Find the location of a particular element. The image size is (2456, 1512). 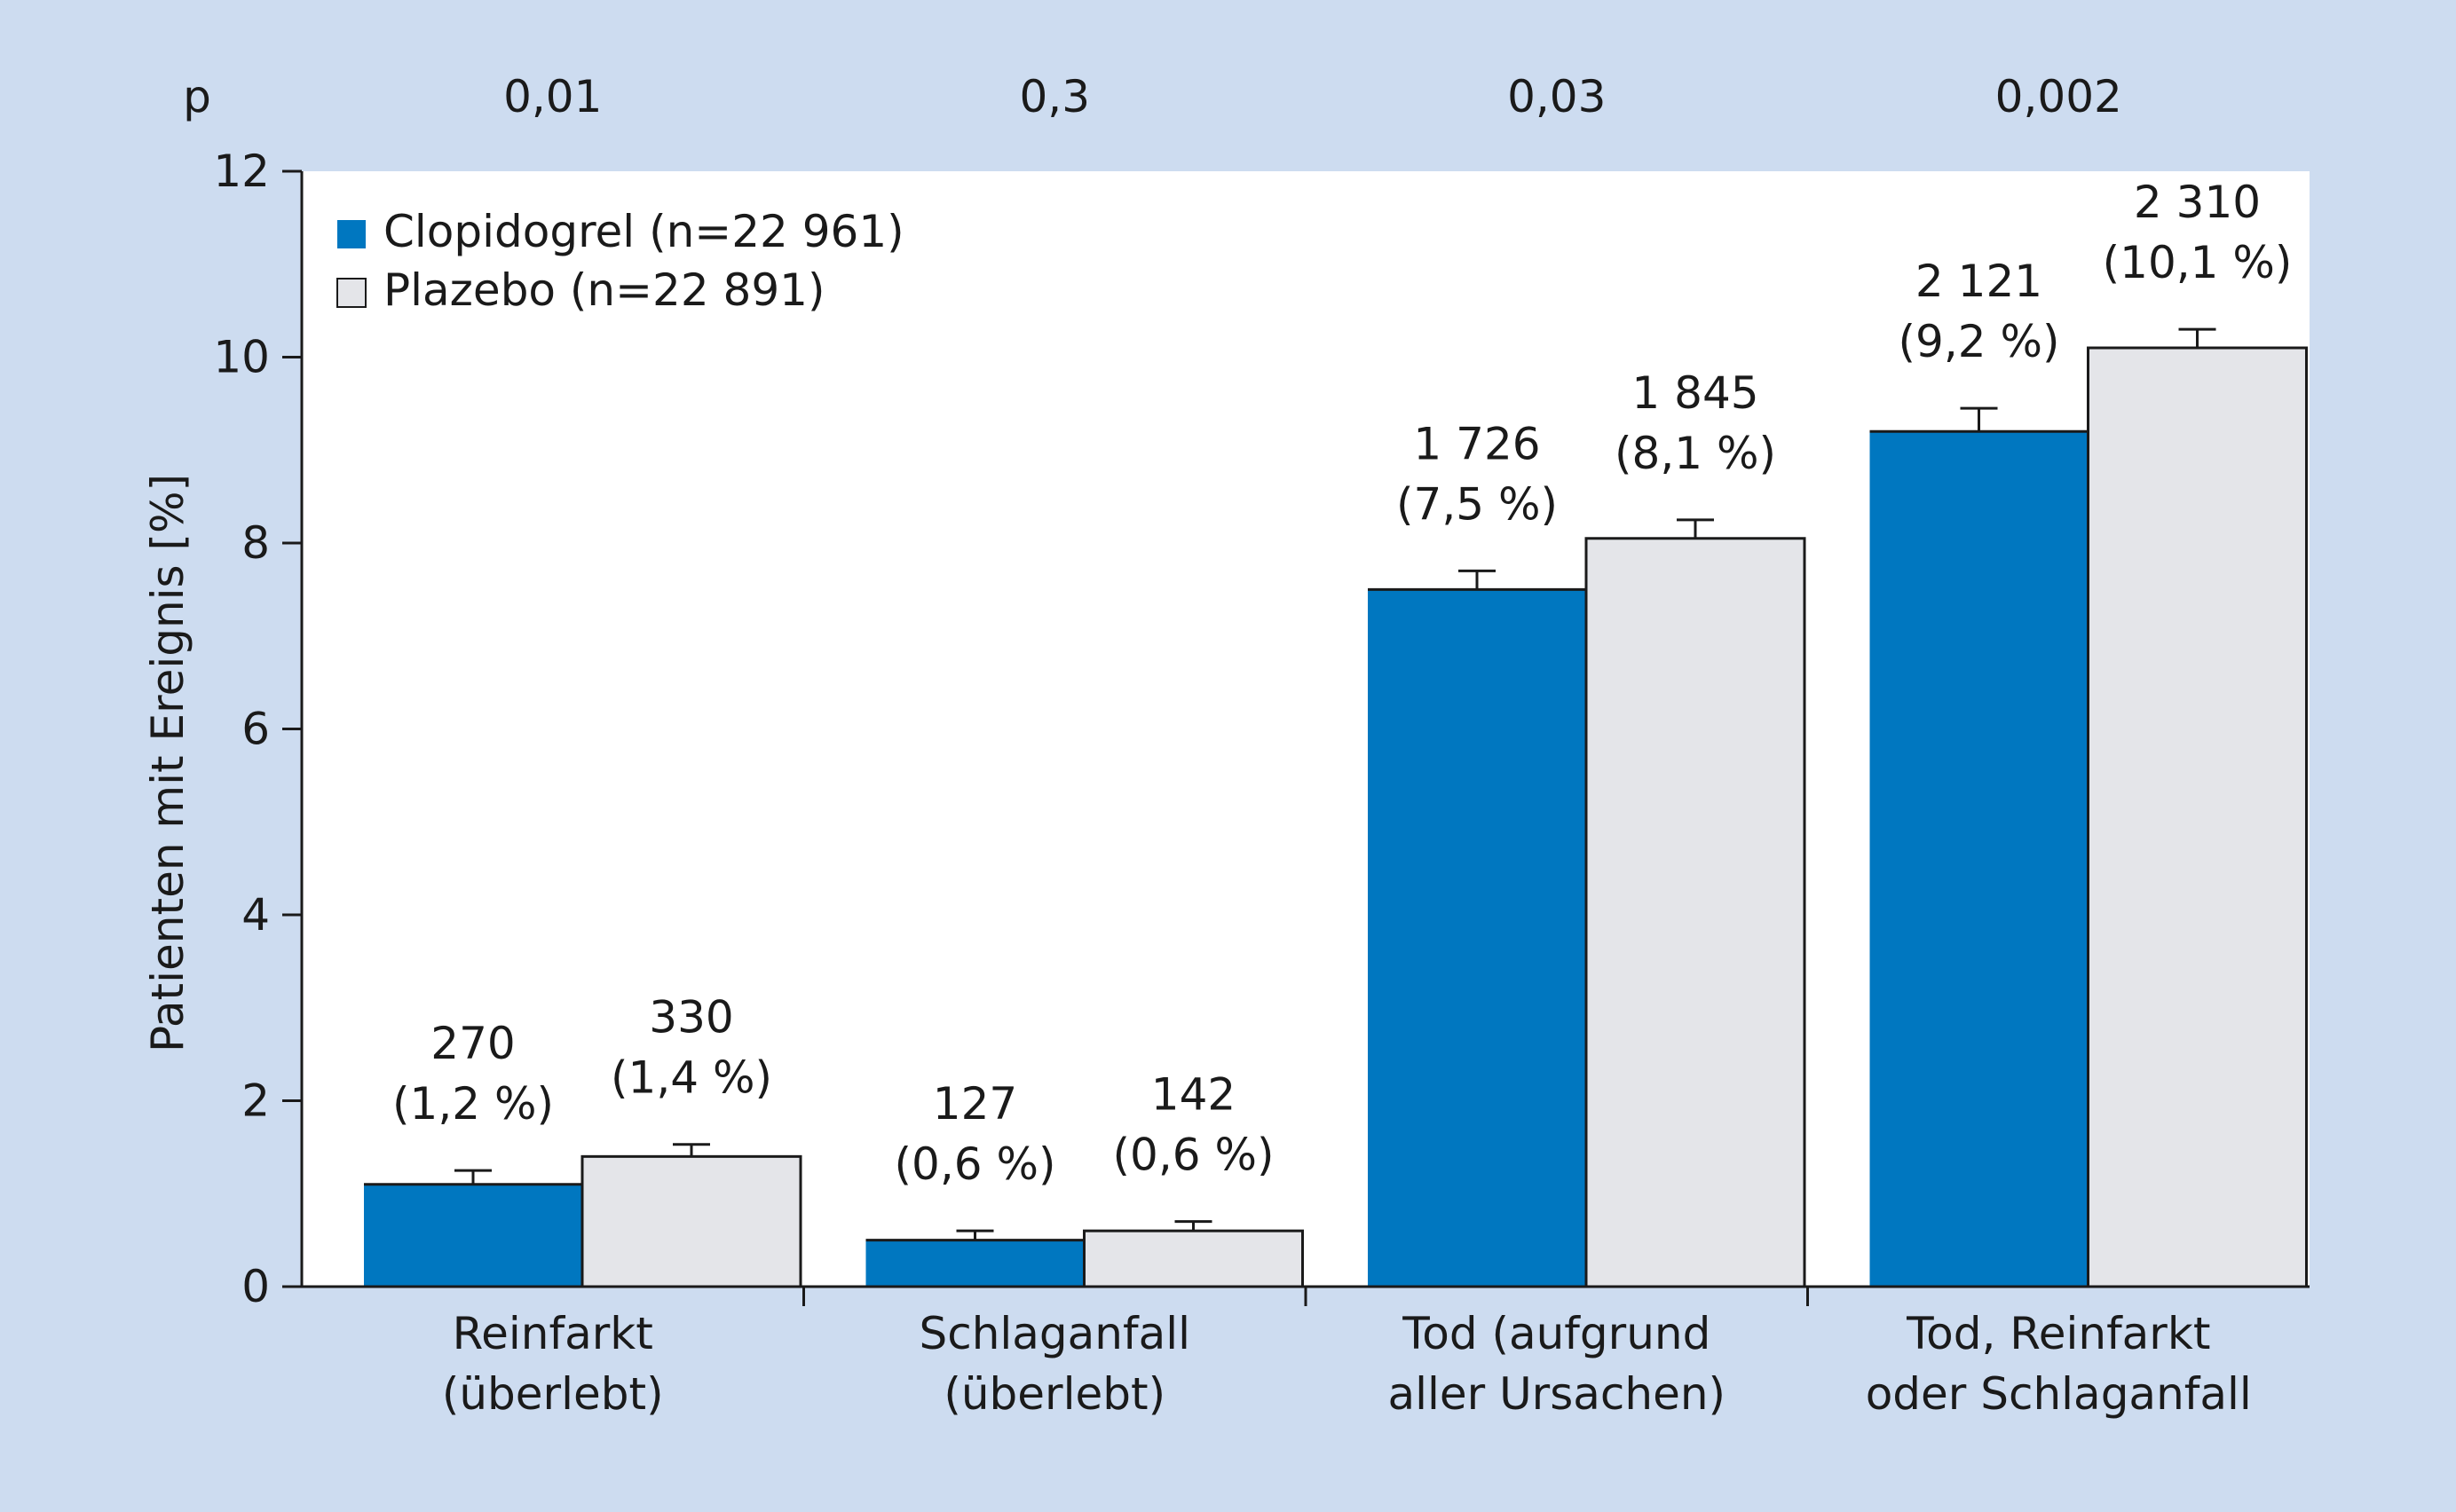

bar-count-label: 270 is located at coordinates (472, 1043).